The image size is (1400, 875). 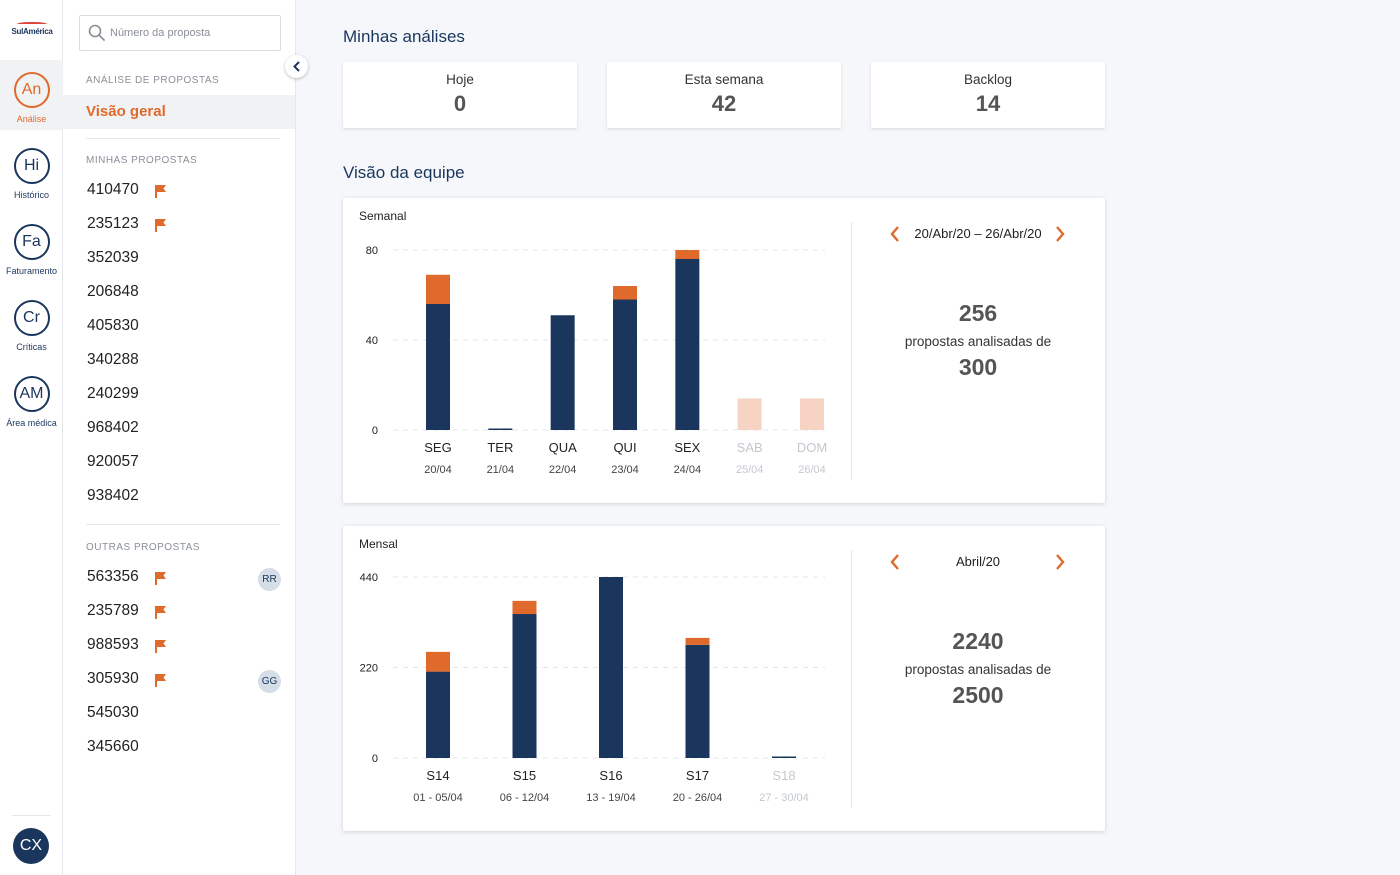 What do you see at coordinates (31, 271) in the screenshot?
I see `rail-label: Faturamento` at bounding box center [31, 271].